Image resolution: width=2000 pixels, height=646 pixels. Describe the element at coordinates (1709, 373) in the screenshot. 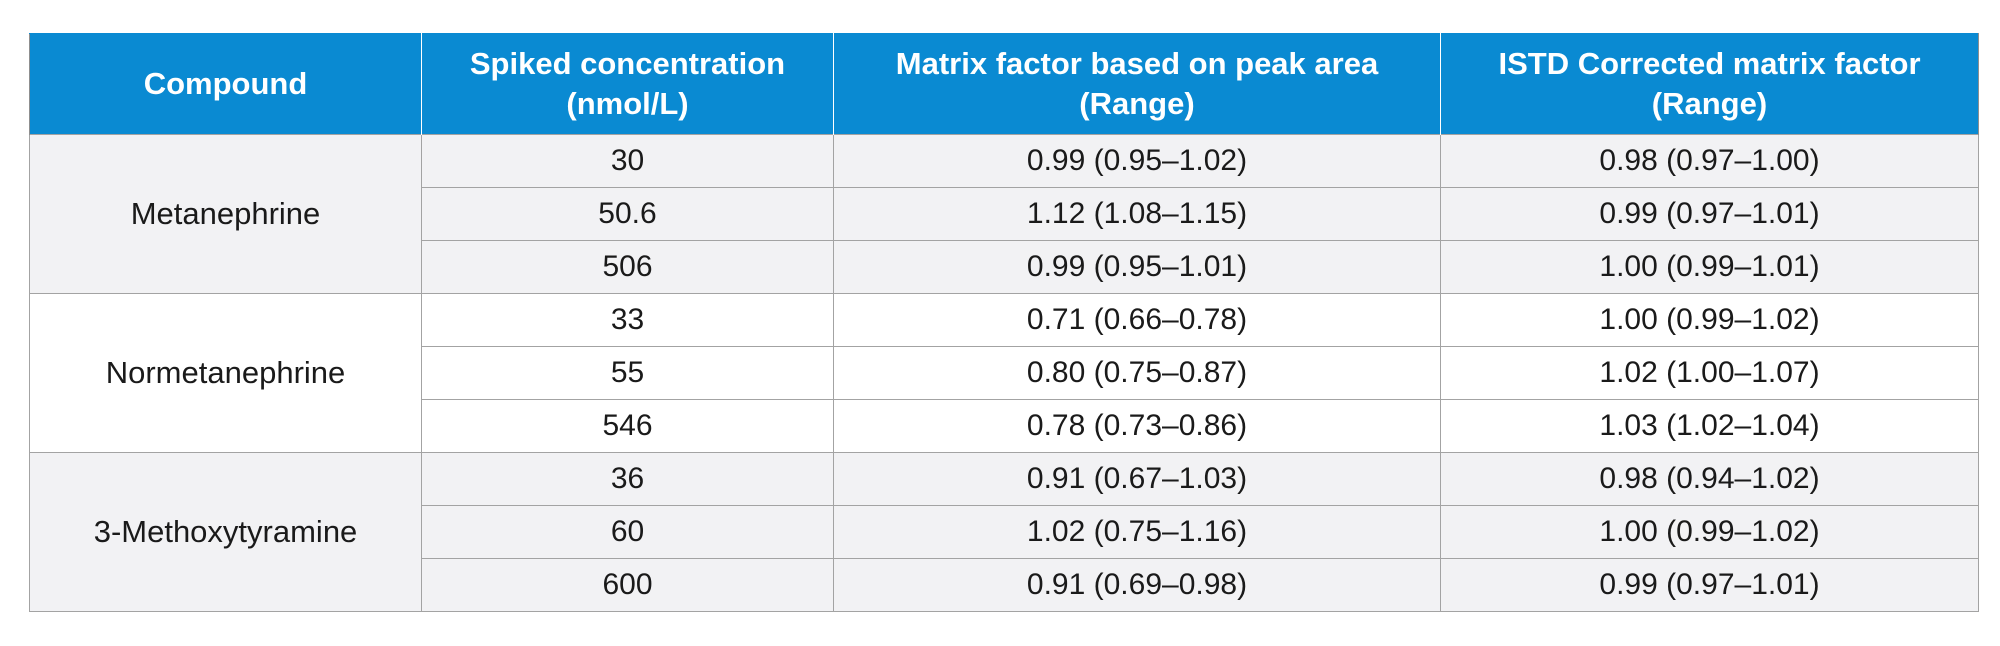

I see `istd-corrected-cell: 1.02 (1.00–1.07)` at that location.